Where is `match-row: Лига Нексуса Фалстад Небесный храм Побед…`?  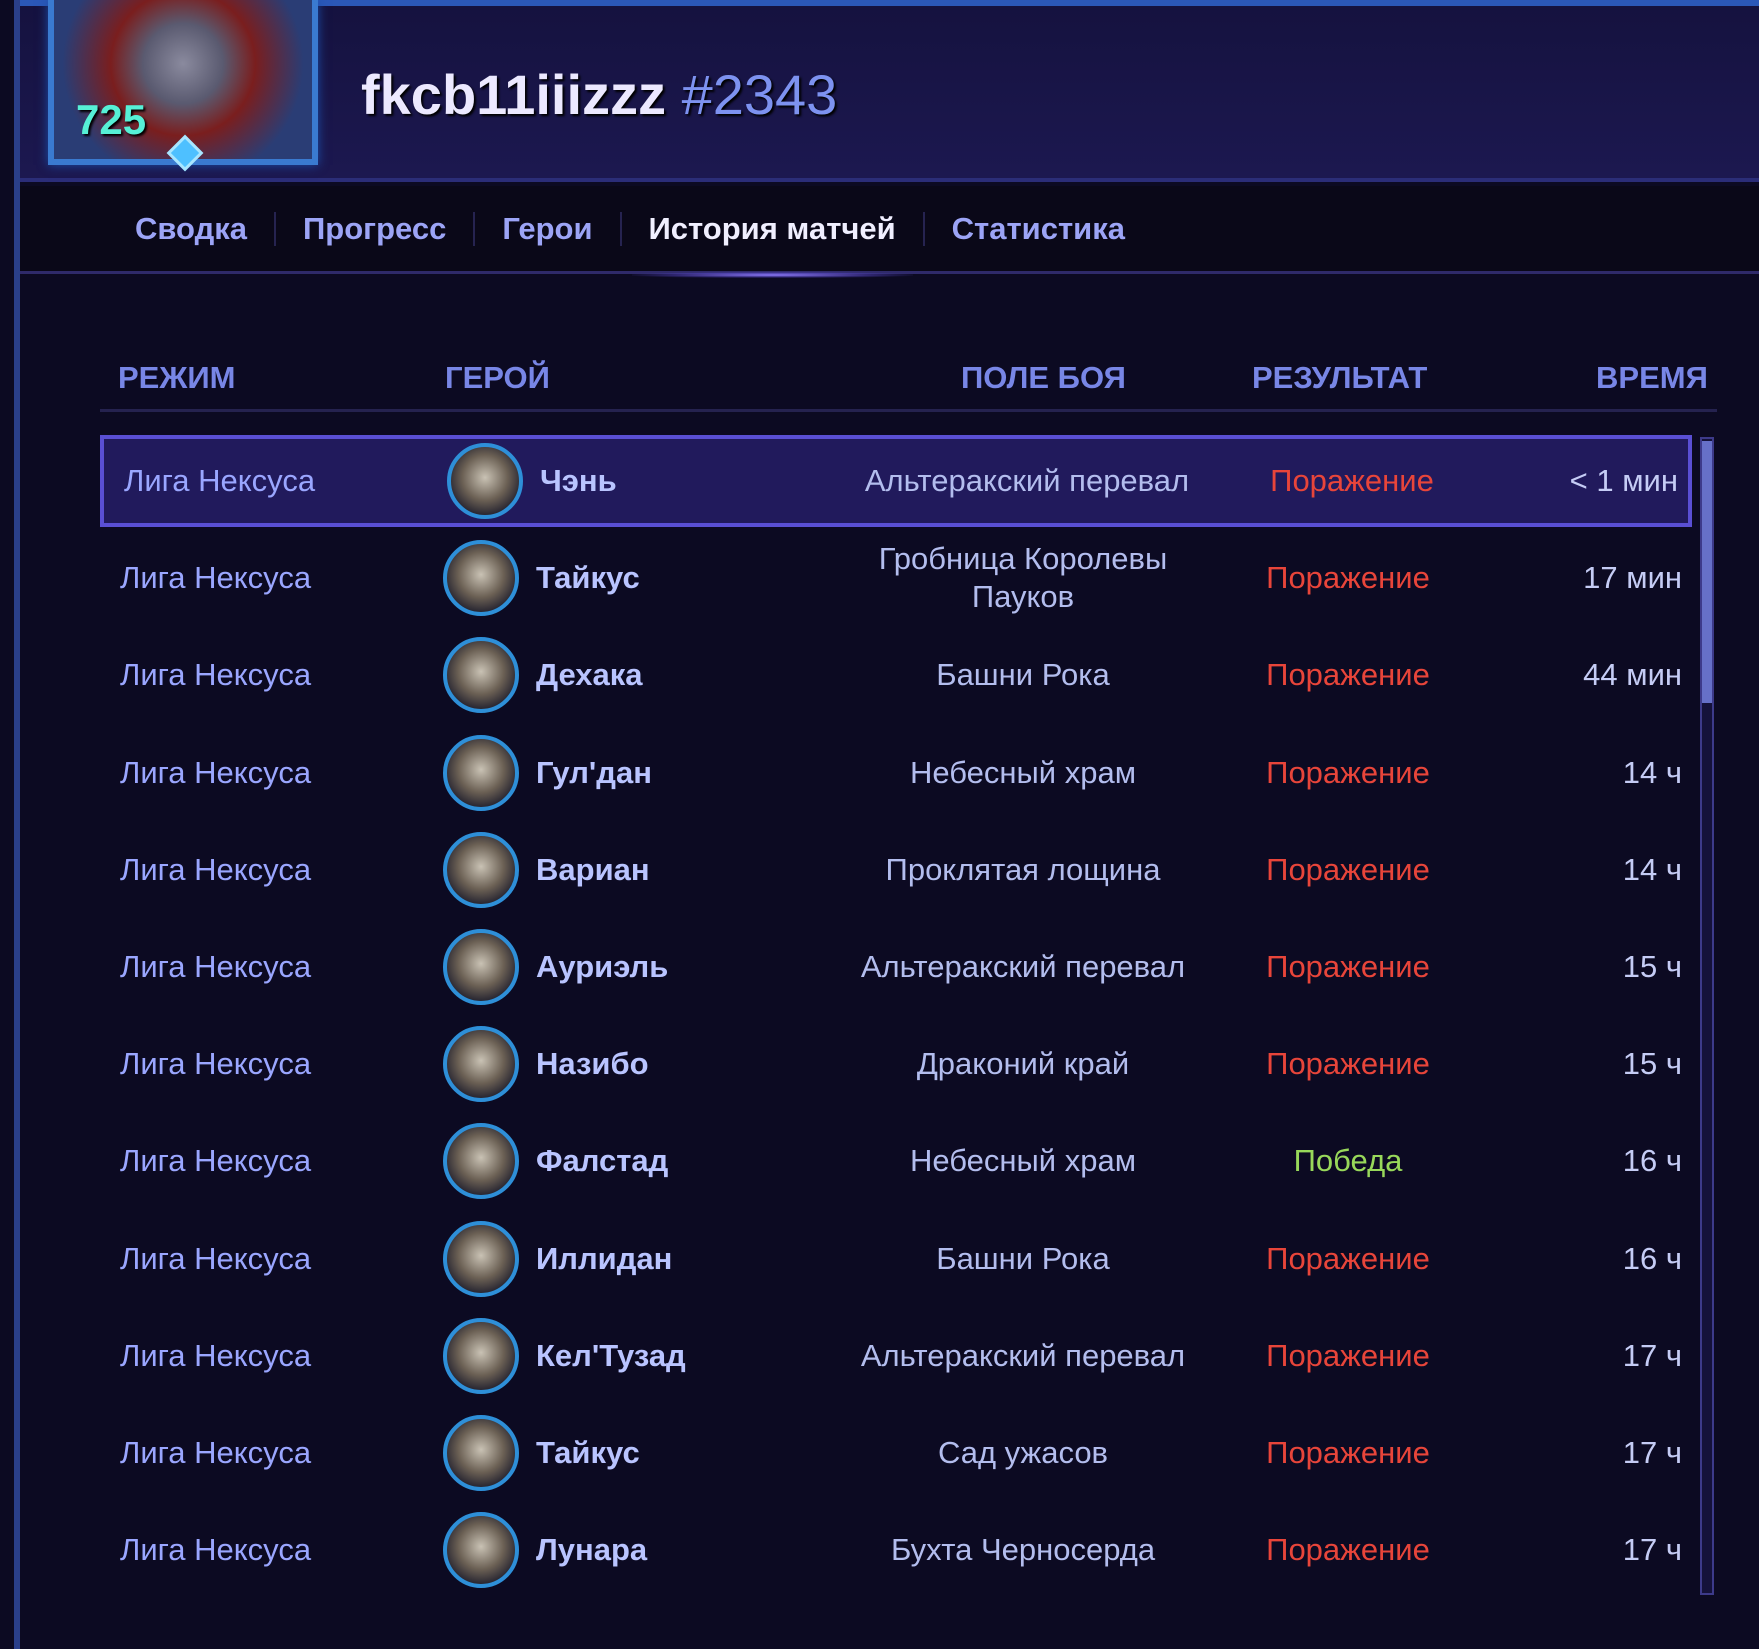
match-row: Лига Нексуса Фалстад Небесный храм Побед… is located at coordinates (896, 1161).